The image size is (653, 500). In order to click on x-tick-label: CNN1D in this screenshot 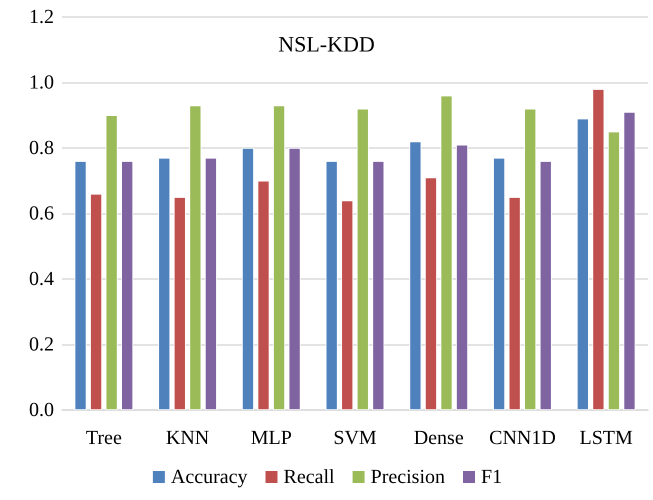, I will do `click(522, 438)`.